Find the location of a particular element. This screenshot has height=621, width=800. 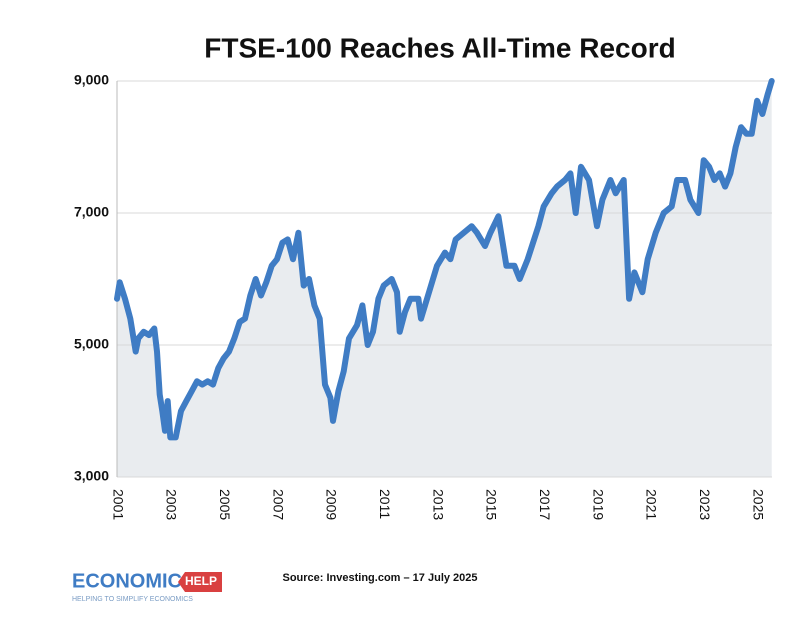

y-tick-label: 9,000 is located at coordinates (91, 80).